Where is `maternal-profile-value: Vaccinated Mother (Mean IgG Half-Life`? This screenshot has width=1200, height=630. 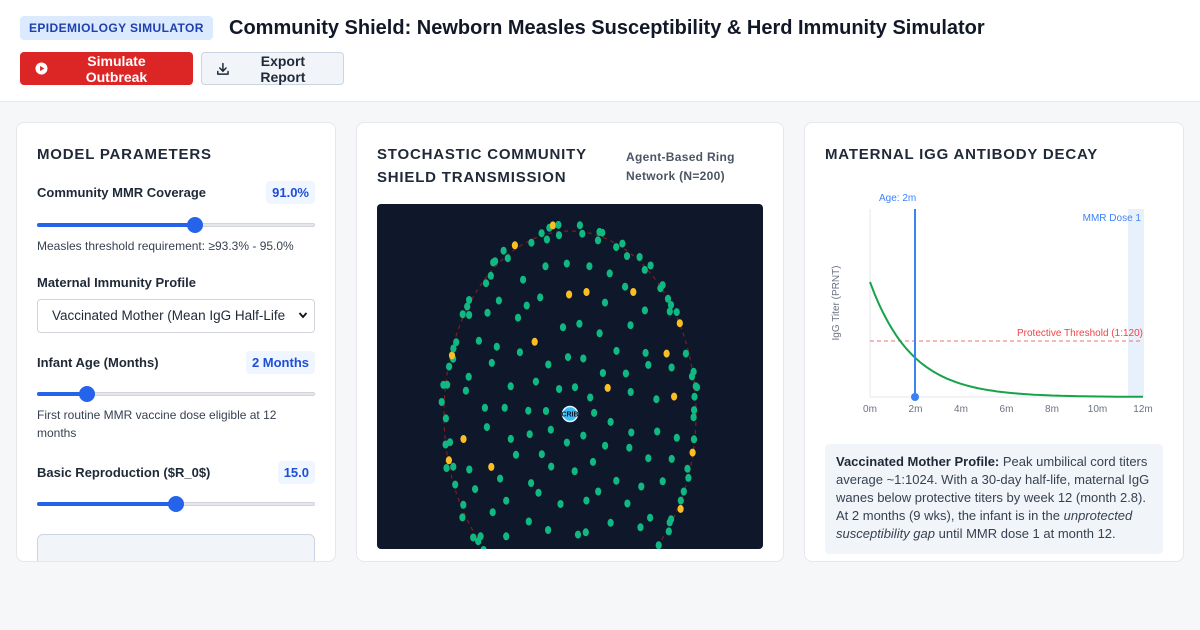 maternal-profile-value: Vaccinated Mother (Mean IgG Half-Life is located at coordinates (169, 315).